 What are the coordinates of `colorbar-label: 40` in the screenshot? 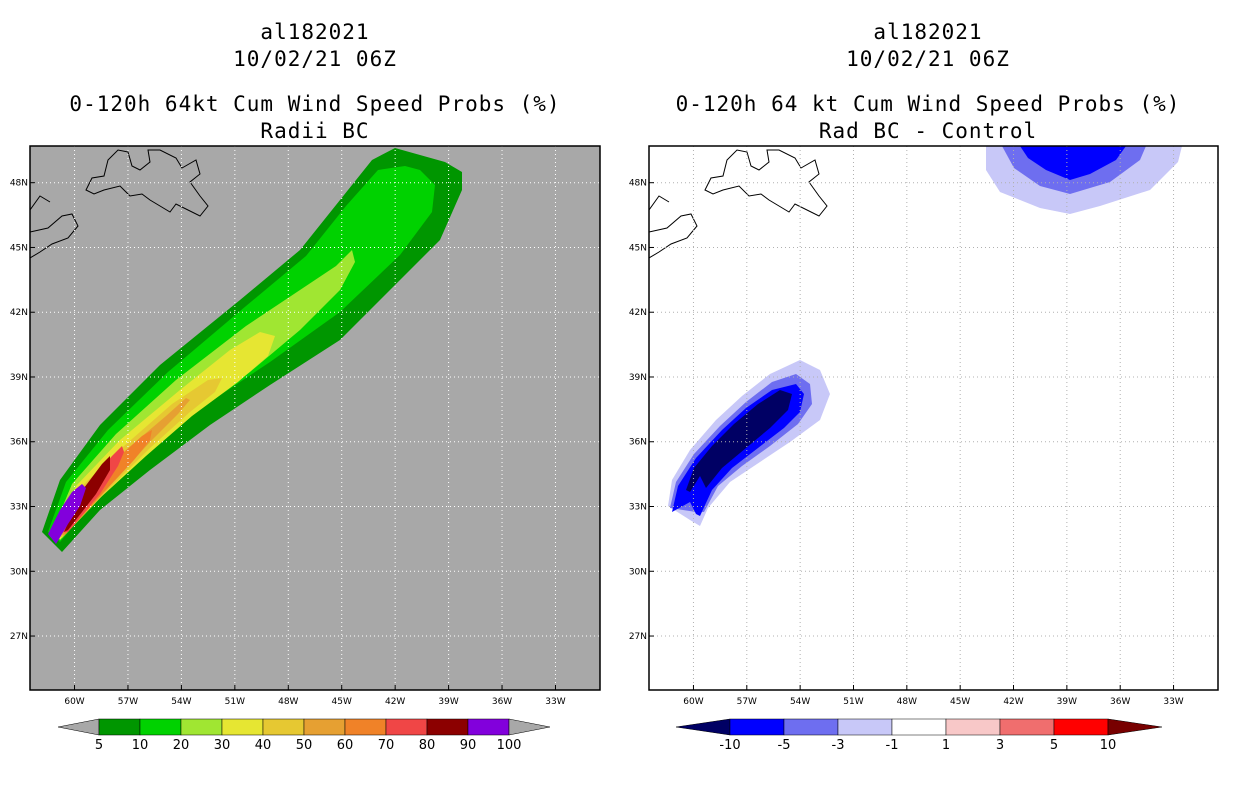 It's located at (263, 745).